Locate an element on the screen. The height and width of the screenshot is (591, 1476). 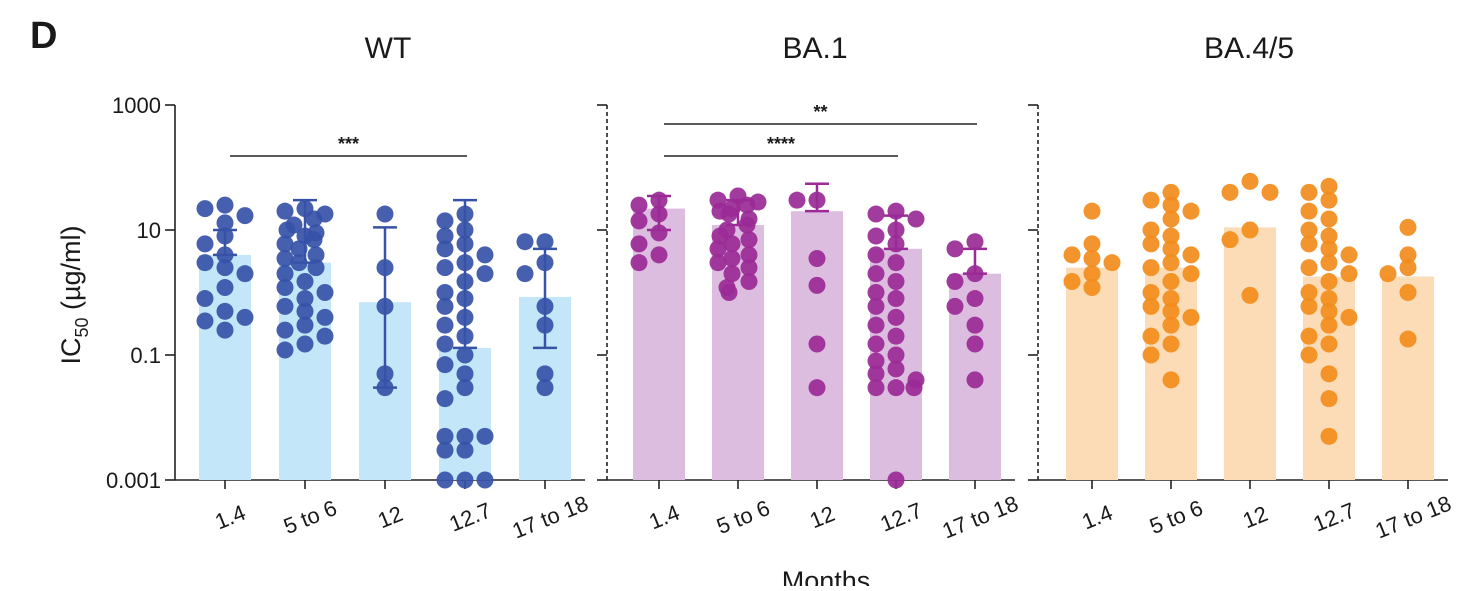
x-tick-label: 1.4 is located at coordinates (664, 517).